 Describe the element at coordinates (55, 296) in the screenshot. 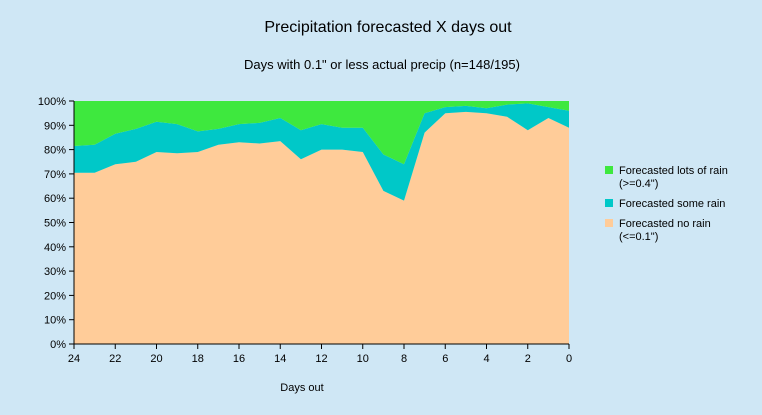

I see `y-tick-label: 20%` at that location.